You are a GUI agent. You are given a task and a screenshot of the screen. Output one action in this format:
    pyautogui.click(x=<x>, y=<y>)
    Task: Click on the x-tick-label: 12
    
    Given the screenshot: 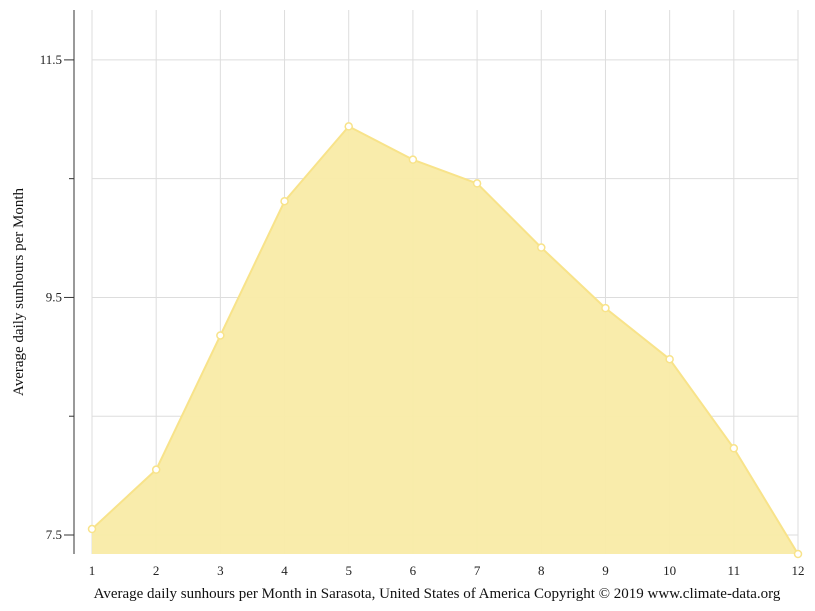 What is the action you would take?
    pyautogui.click(x=798, y=570)
    